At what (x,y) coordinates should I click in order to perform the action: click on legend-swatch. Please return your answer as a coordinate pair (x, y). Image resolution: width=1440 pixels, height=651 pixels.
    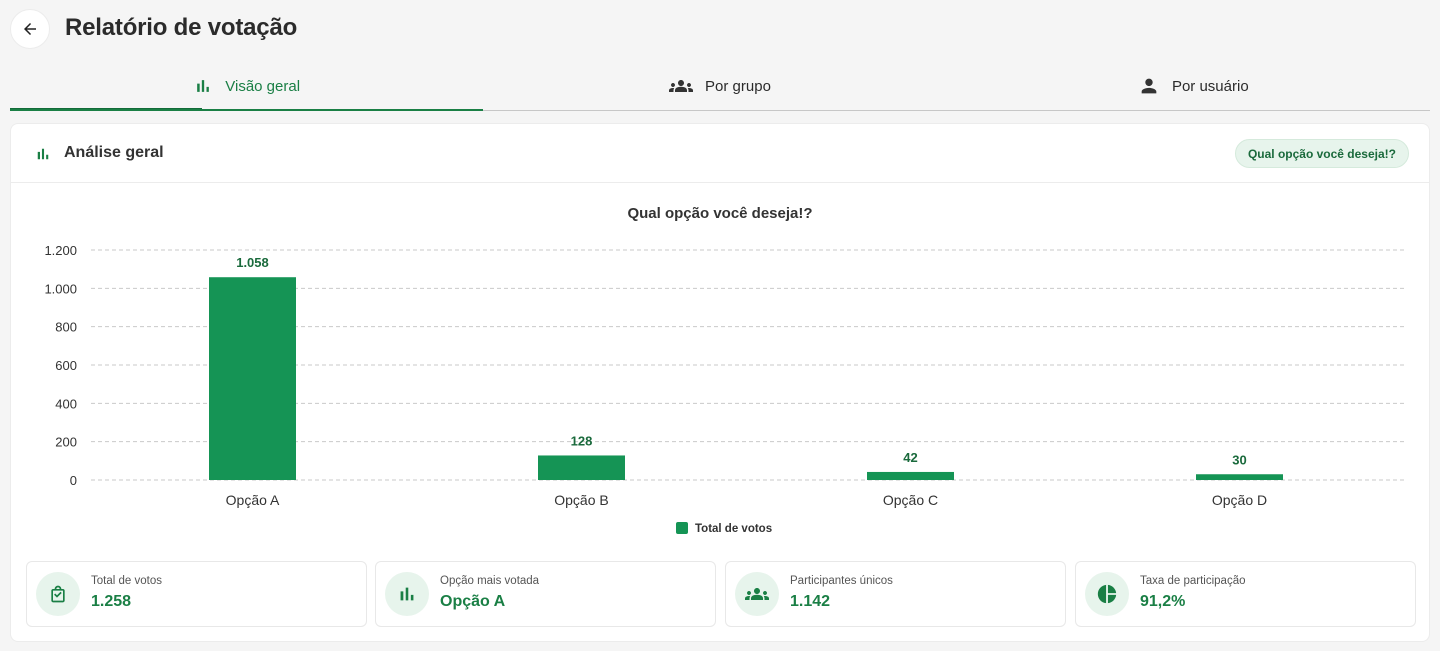
    Looking at the image, I should click on (682, 528).